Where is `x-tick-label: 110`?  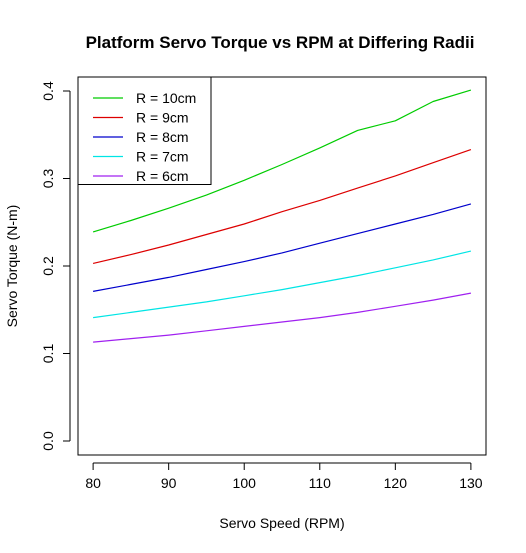 x-tick-label: 110 is located at coordinates (320, 483).